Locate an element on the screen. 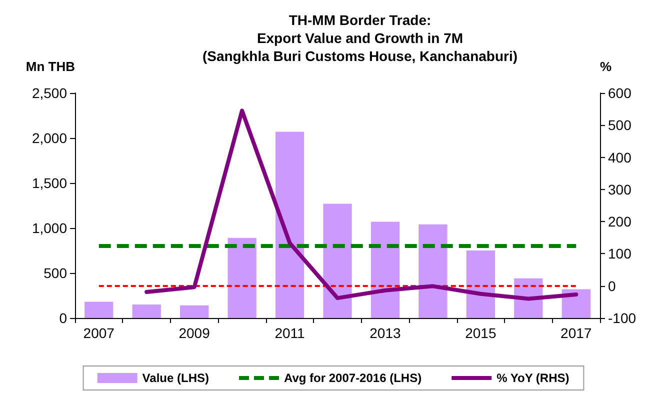 This screenshot has width=667, height=402. y2-tick-label: 500 is located at coordinates (620, 125).